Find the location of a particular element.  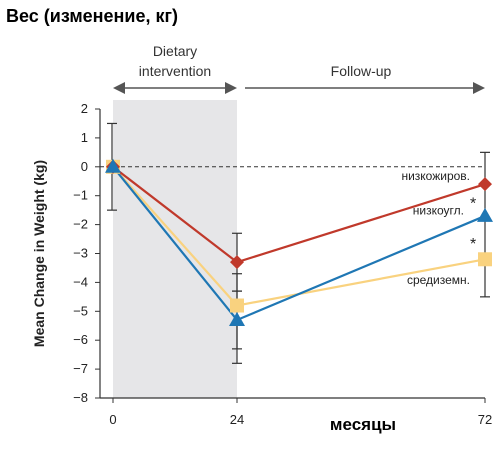

significance-star-1: * is located at coordinates (473, 204).